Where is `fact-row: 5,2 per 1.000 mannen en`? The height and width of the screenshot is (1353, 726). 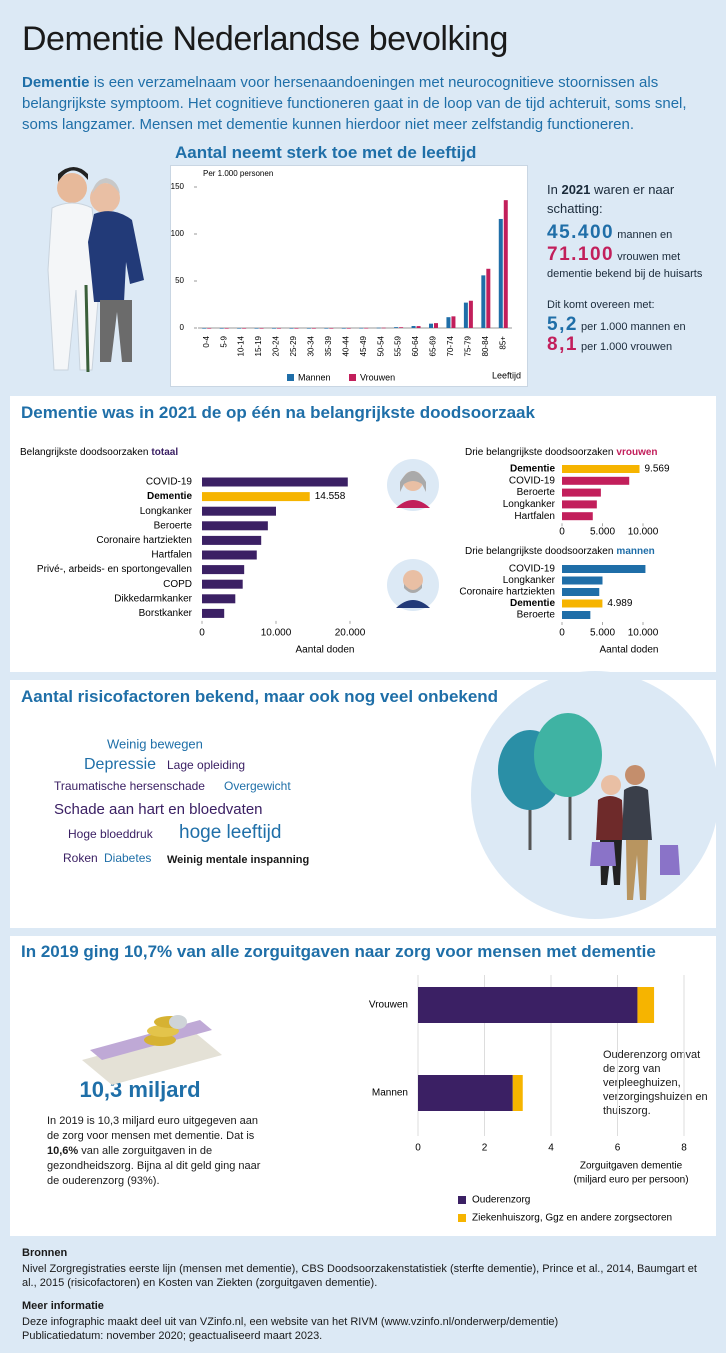
fact-row: 5,2 per 1.000 mannen en is located at coordinates (633, 325).